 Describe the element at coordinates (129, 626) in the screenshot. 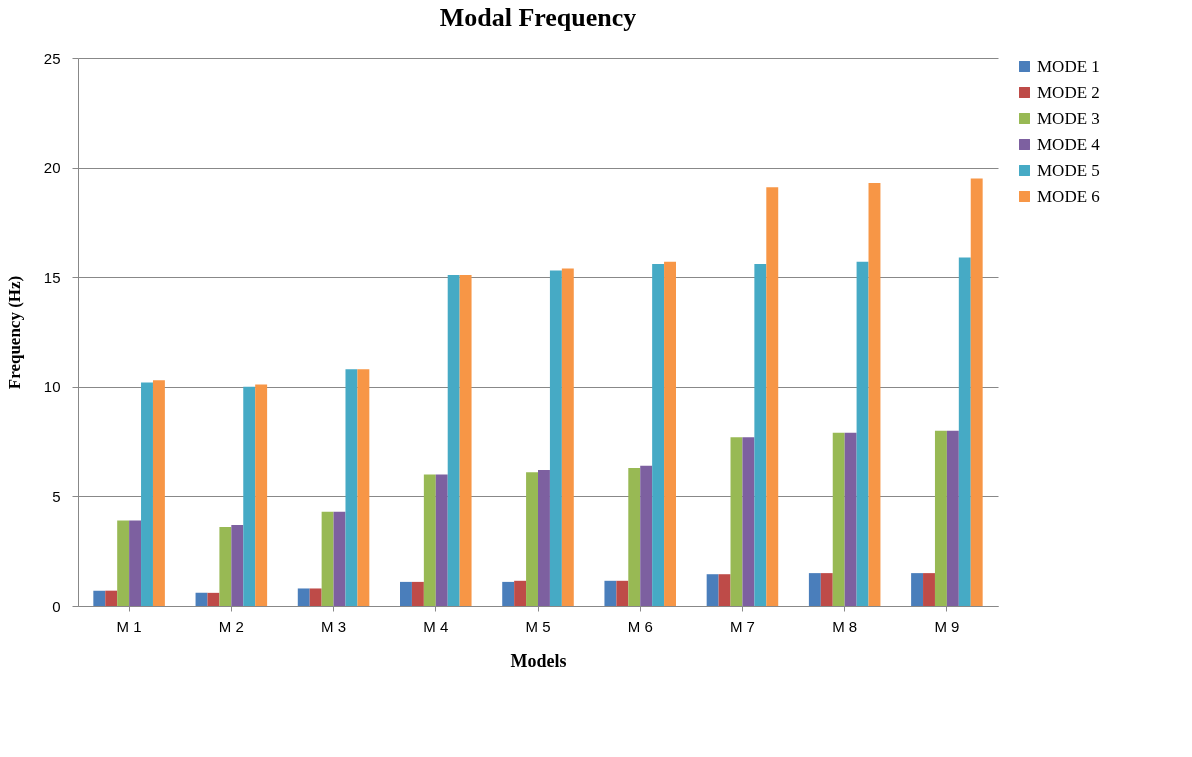

I see `x-tick-label: M 1` at that location.